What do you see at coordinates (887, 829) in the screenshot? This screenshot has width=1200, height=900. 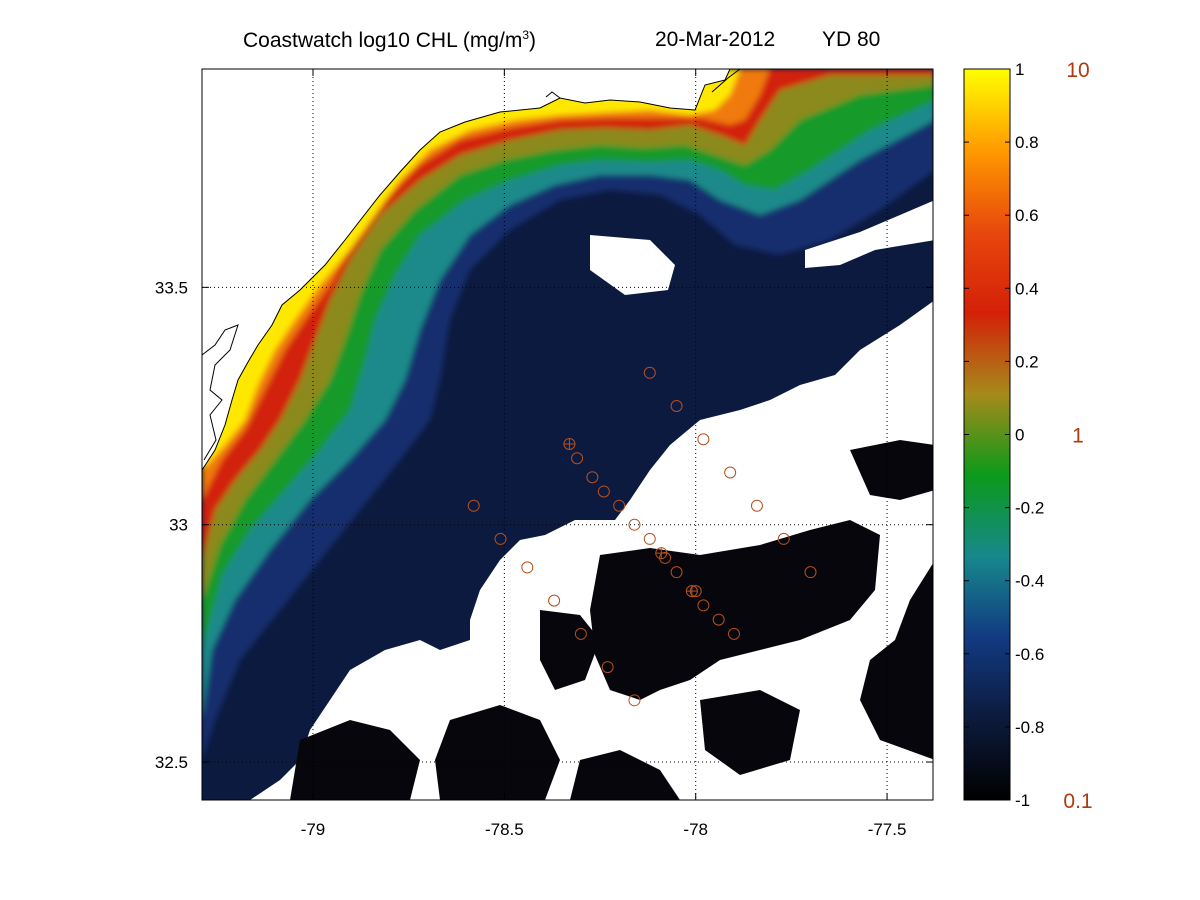 I see `x-tick-label: -77.5` at bounding box center [887, 829].